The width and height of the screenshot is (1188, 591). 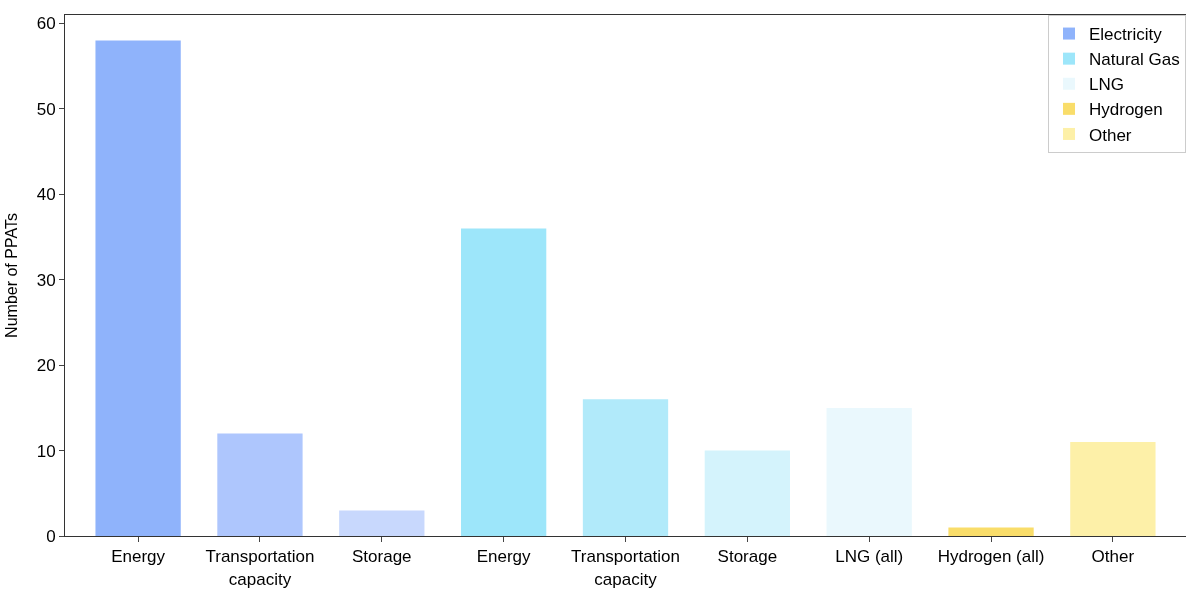 I want to click on x-tick-label: Other, so click(x=1113, y=557).